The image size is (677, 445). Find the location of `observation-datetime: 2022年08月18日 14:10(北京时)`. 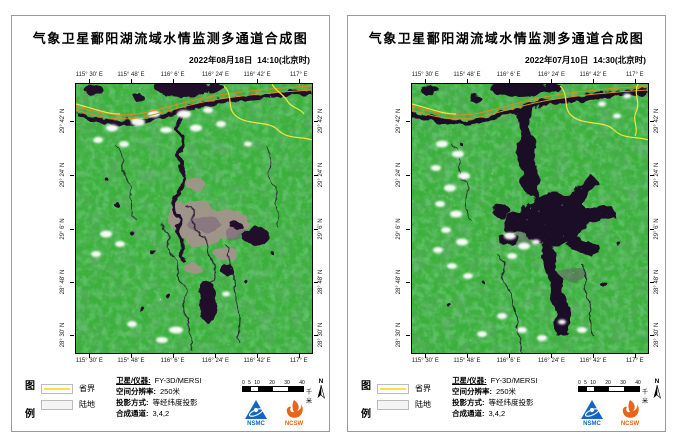

observation-datetime: 2022年08月18日 14:10(北京时) is located at coordinates (249, 60).